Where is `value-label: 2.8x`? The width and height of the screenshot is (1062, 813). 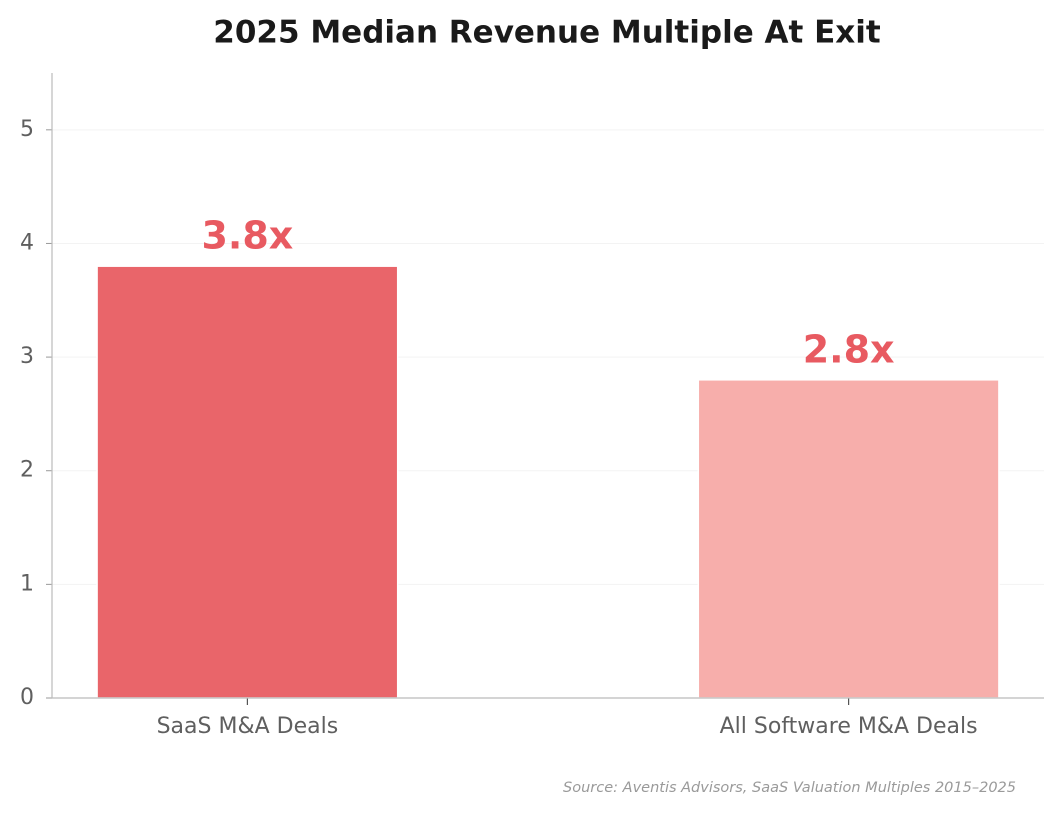 value-label: 2.8x is located at coordinates (849, 349).